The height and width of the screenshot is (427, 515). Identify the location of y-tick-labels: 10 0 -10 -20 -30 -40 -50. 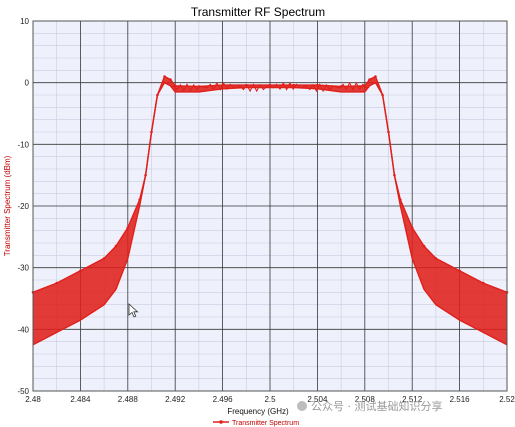
(23, 206).